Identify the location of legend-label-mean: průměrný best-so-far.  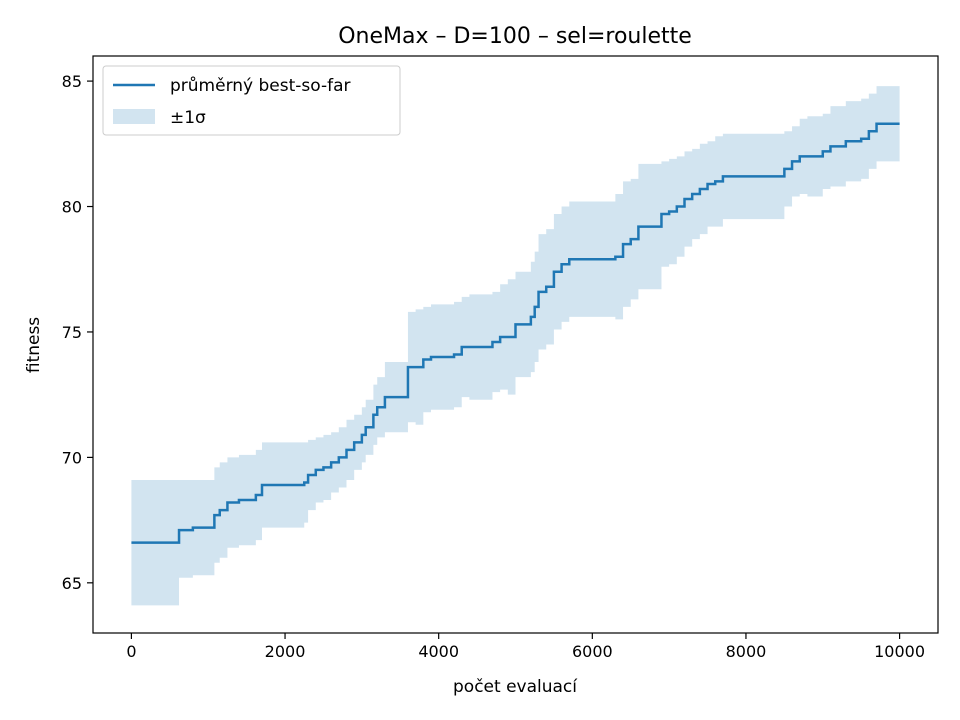
(260, 86).